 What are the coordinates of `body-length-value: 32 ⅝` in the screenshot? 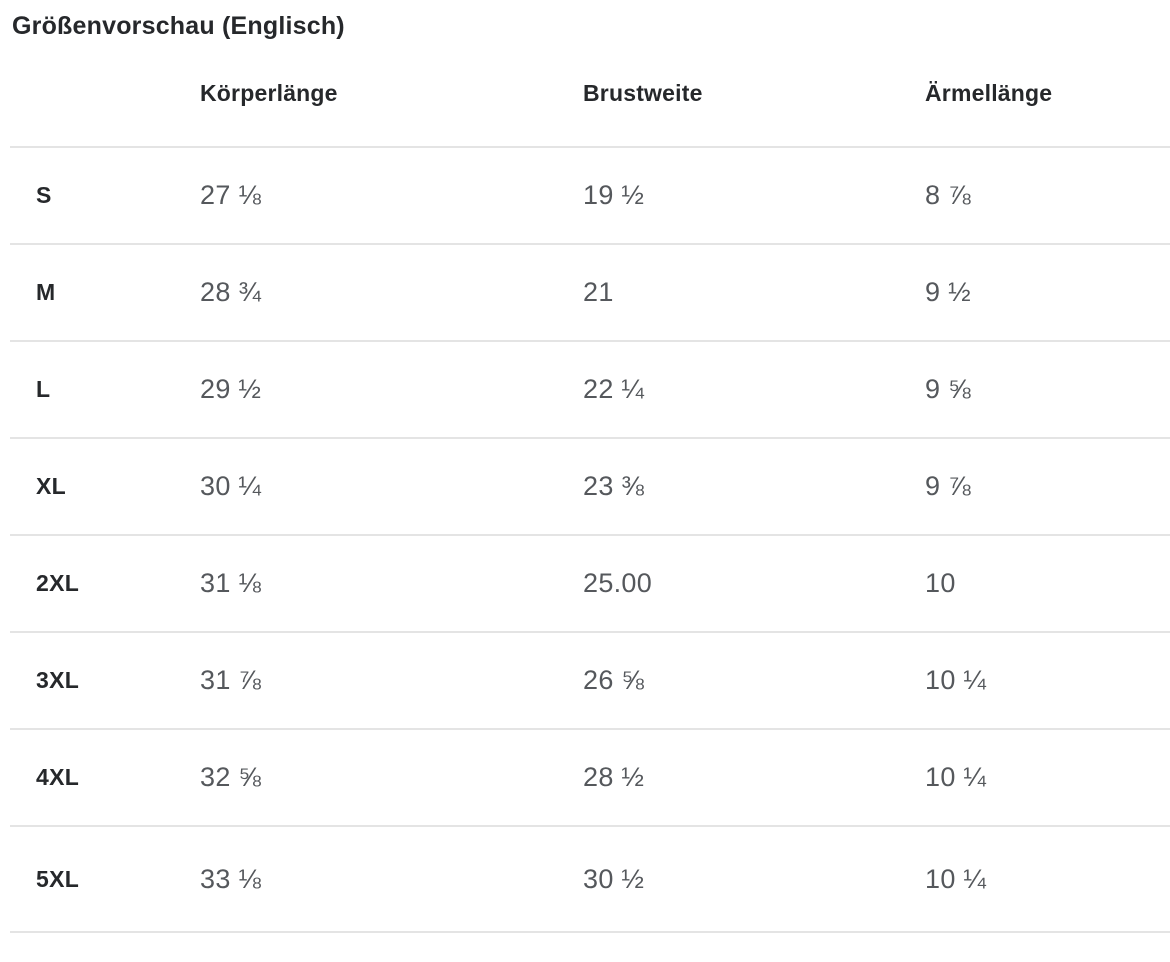 It's located at (391, 778).